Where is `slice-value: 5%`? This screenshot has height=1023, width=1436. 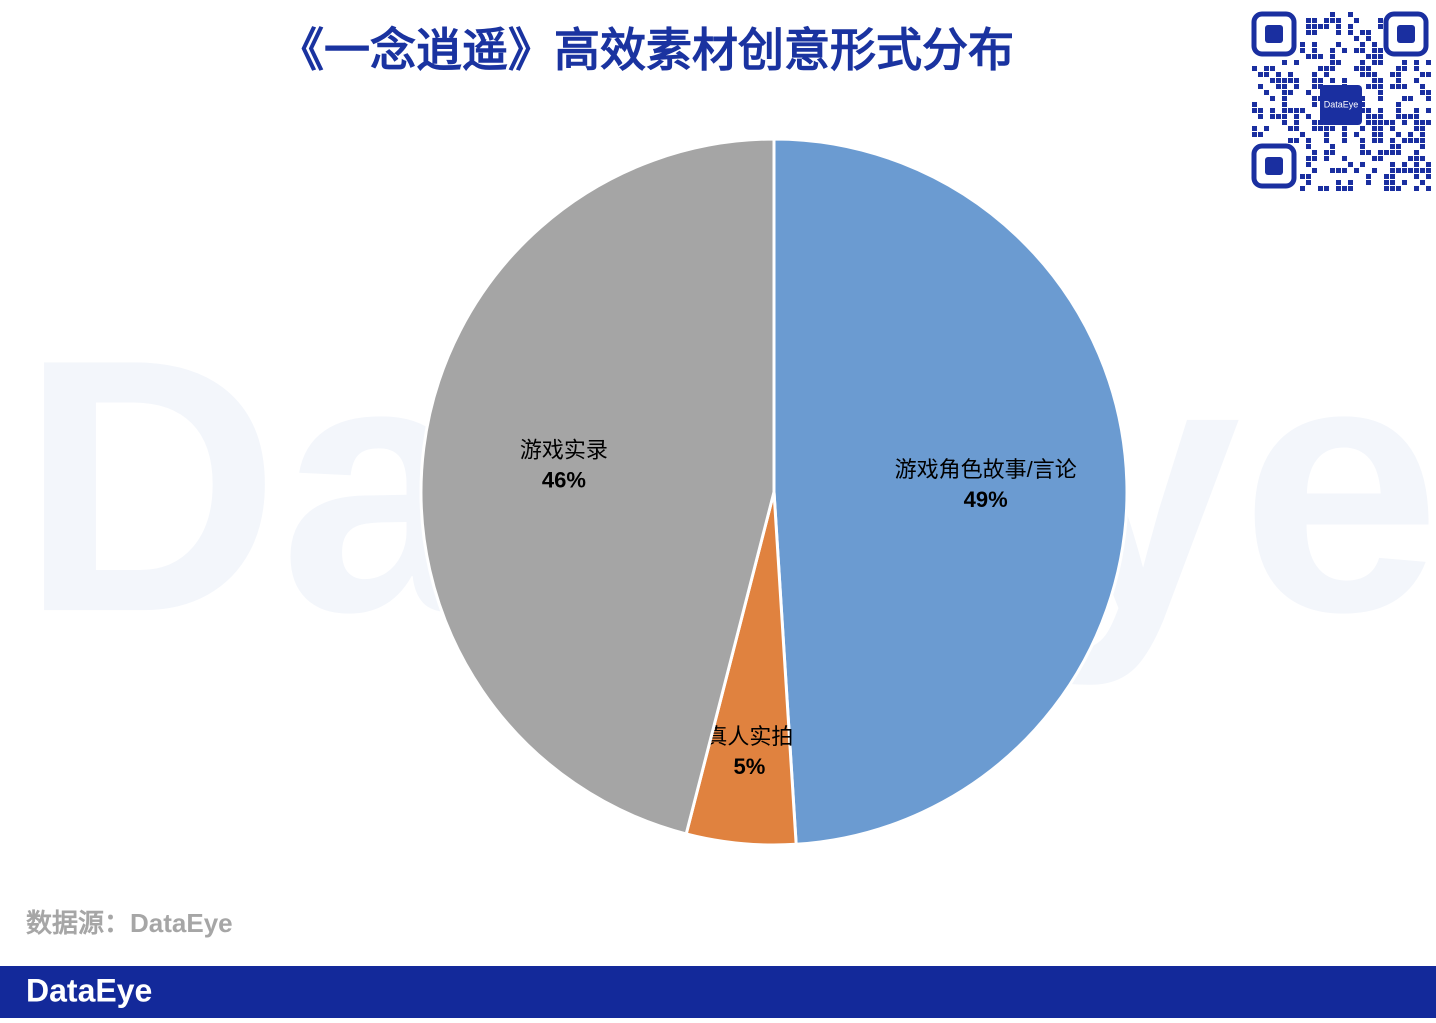
slice-value: 5% is located at coordinates (750, 766).